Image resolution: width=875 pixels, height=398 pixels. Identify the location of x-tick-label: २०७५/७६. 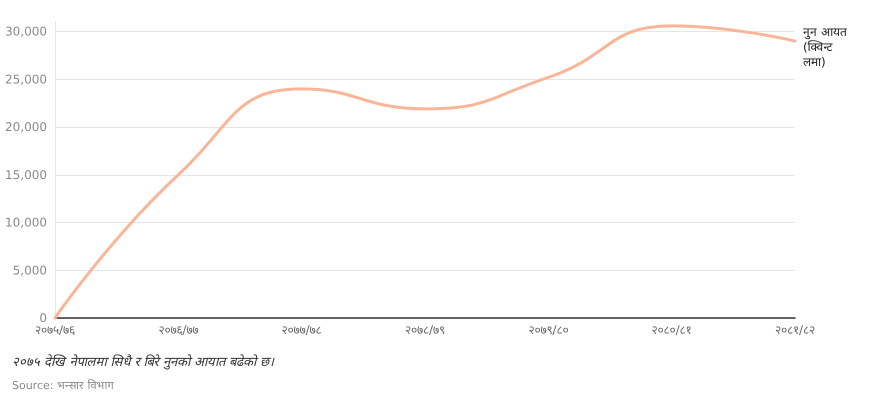
(55, 330).